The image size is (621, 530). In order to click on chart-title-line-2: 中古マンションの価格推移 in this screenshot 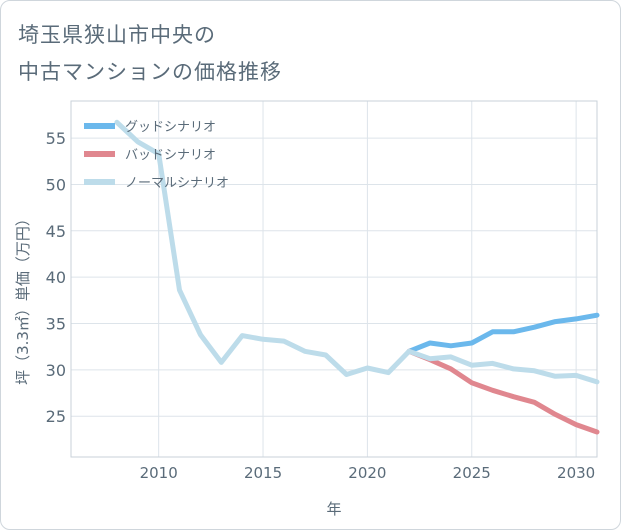, I will do `click(150, 72)`.